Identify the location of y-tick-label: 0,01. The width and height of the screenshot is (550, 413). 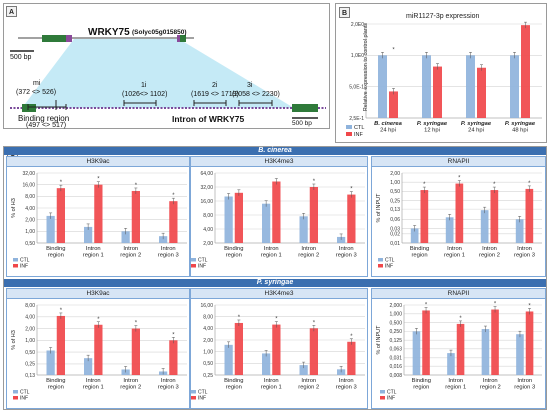
(395, 244).